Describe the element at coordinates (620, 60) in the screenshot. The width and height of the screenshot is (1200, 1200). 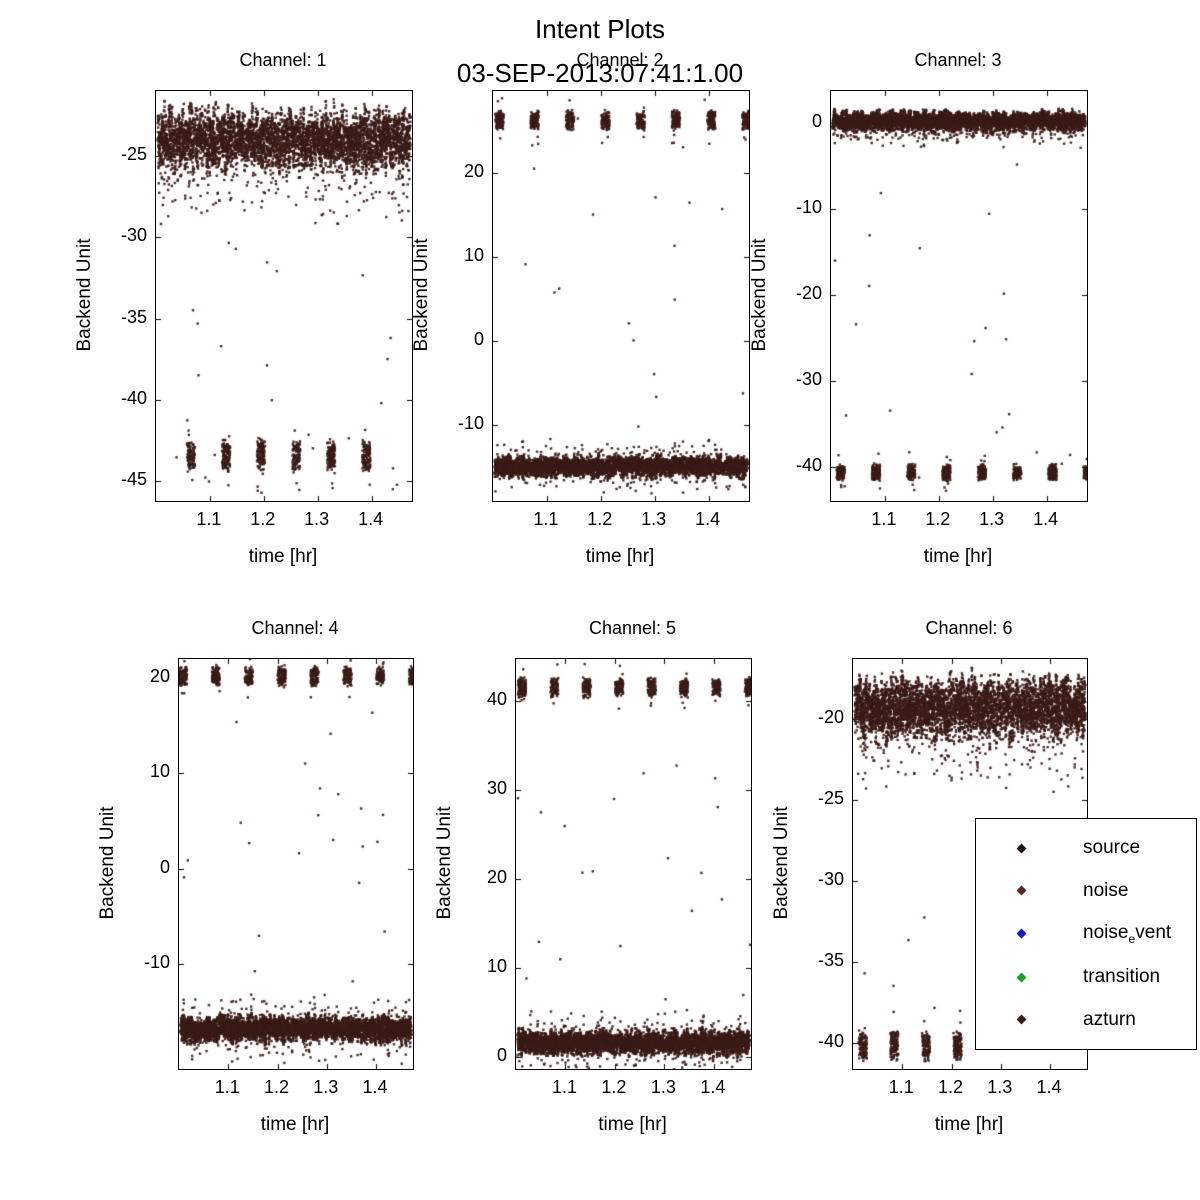
I see `subplot-title-channel-2: Channel: 2` at that location.